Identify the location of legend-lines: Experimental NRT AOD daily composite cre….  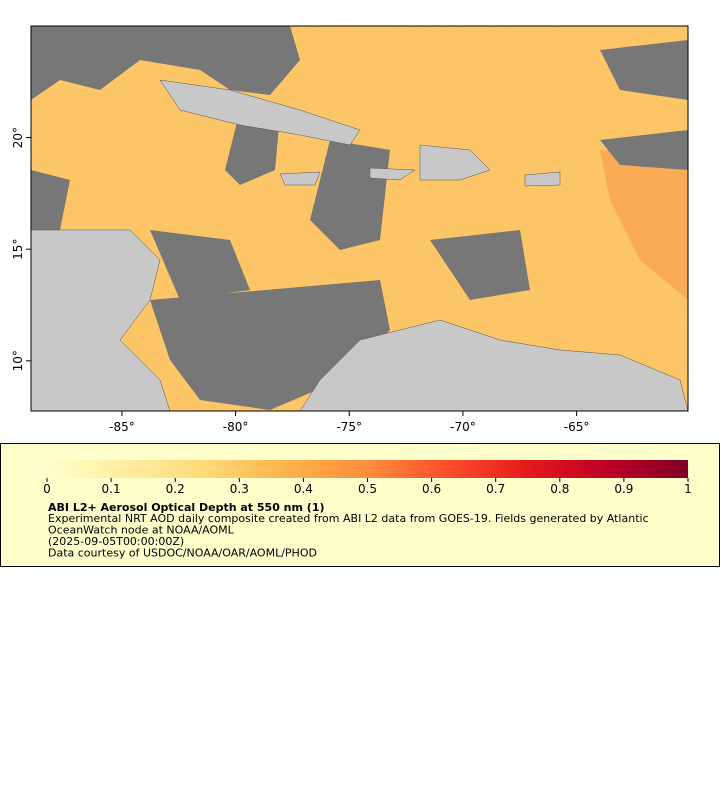
(348, 536).